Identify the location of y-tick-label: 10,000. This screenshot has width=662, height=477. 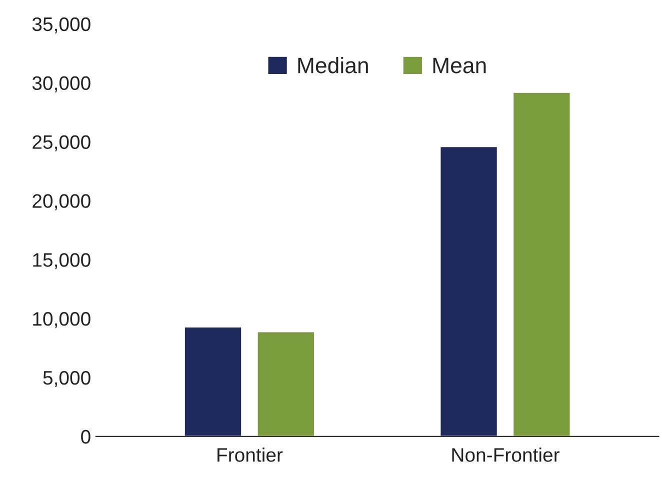
(61, 320).